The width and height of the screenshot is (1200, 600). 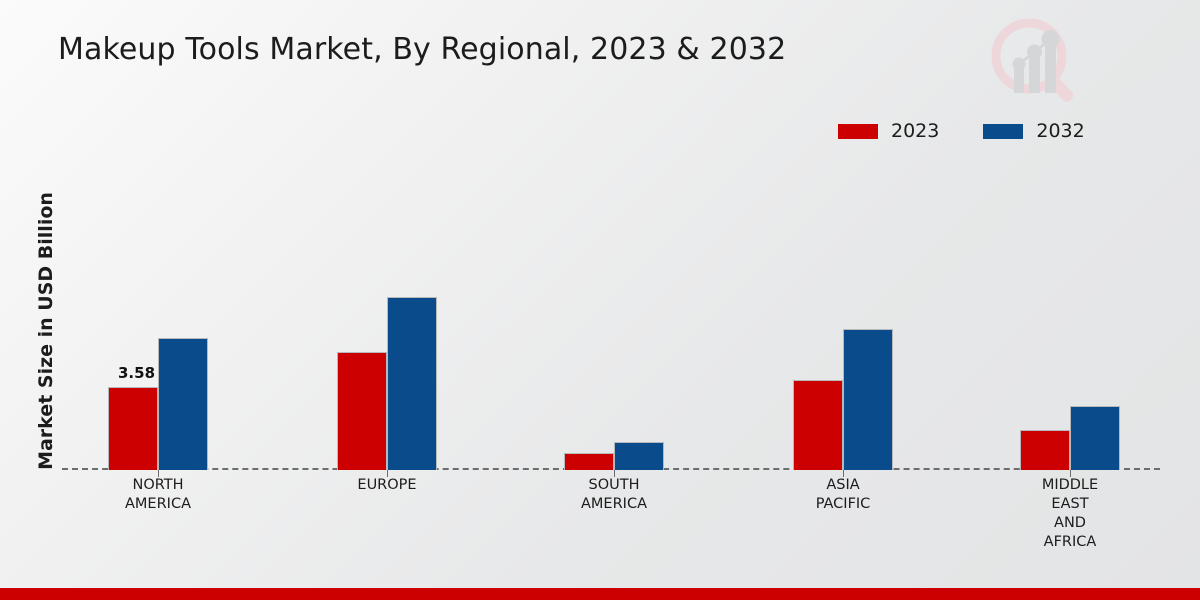 What do you see at coordinates (362, 411) in the screenshot?
I see `bar-2023-europe` at bounding box center [362, 411].